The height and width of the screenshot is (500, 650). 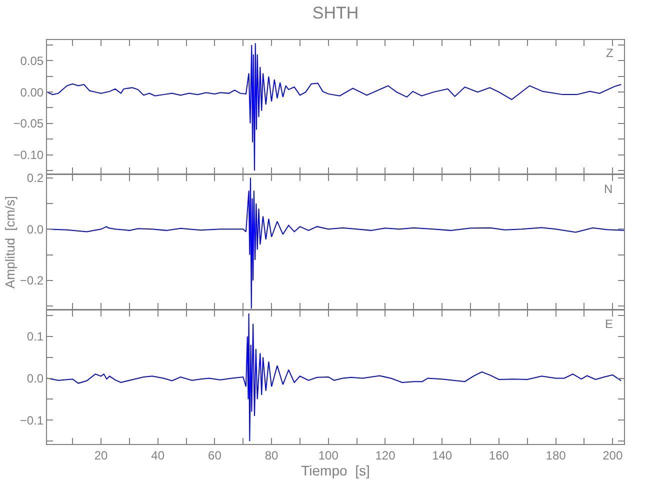 I want to click on x-tick-label: 100, so click(x=328, y=455).